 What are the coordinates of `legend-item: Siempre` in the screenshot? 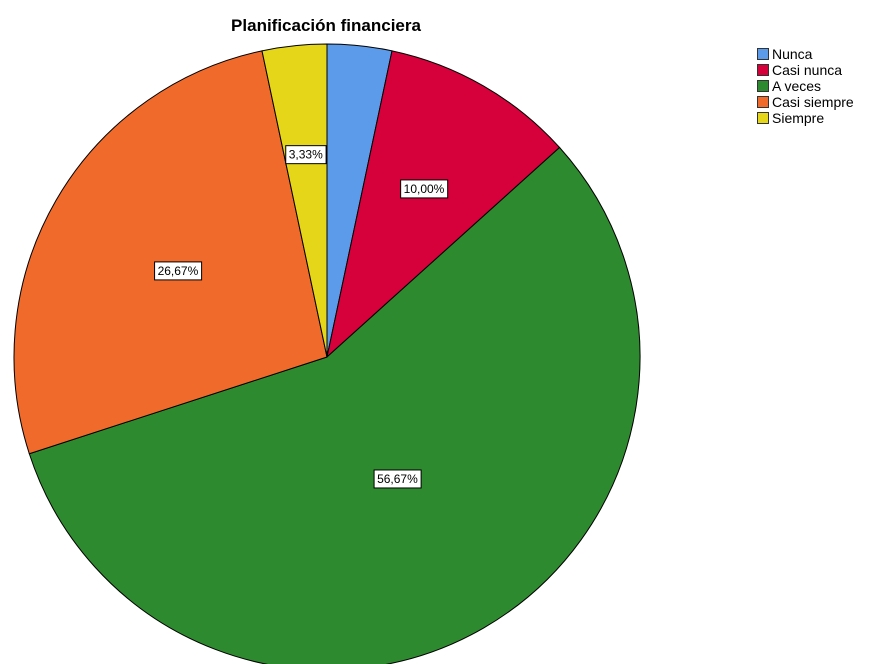 It's located at (805, 118).